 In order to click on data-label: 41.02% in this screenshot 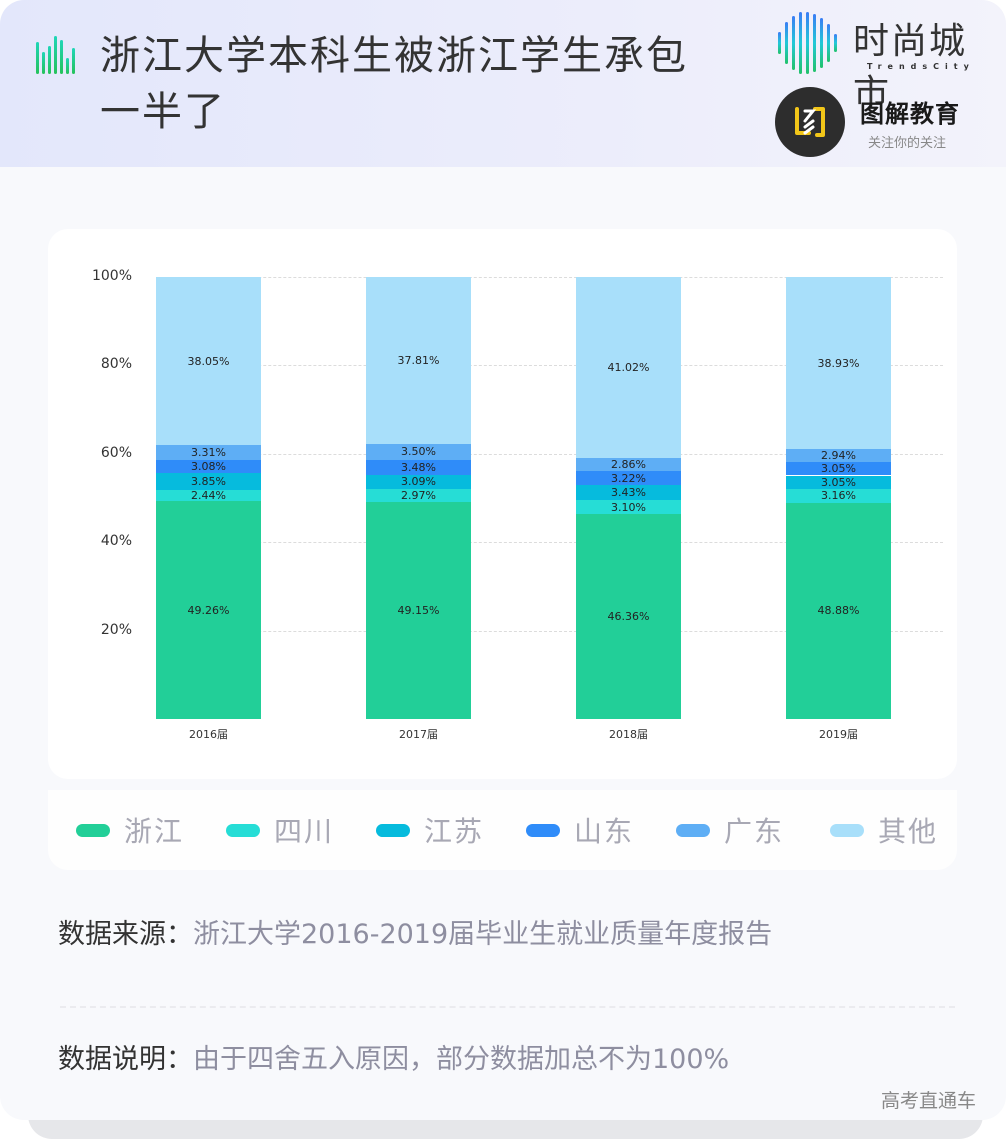, I will do `click(628, 368)`.